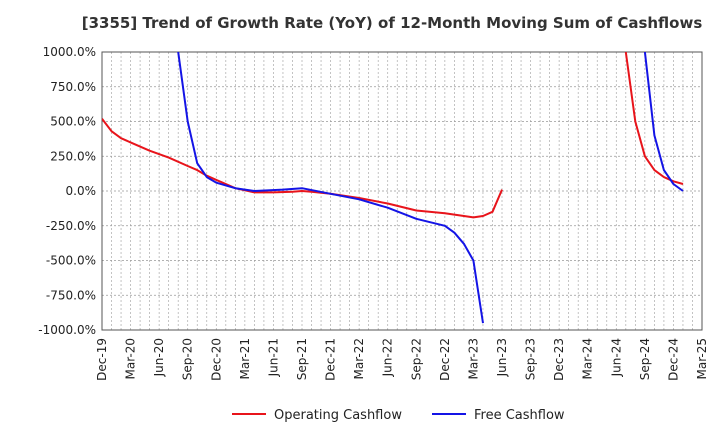 This screenshot has width=720, height=440. I want to click on x-tick-label: Sep-21, so click(302, 359).